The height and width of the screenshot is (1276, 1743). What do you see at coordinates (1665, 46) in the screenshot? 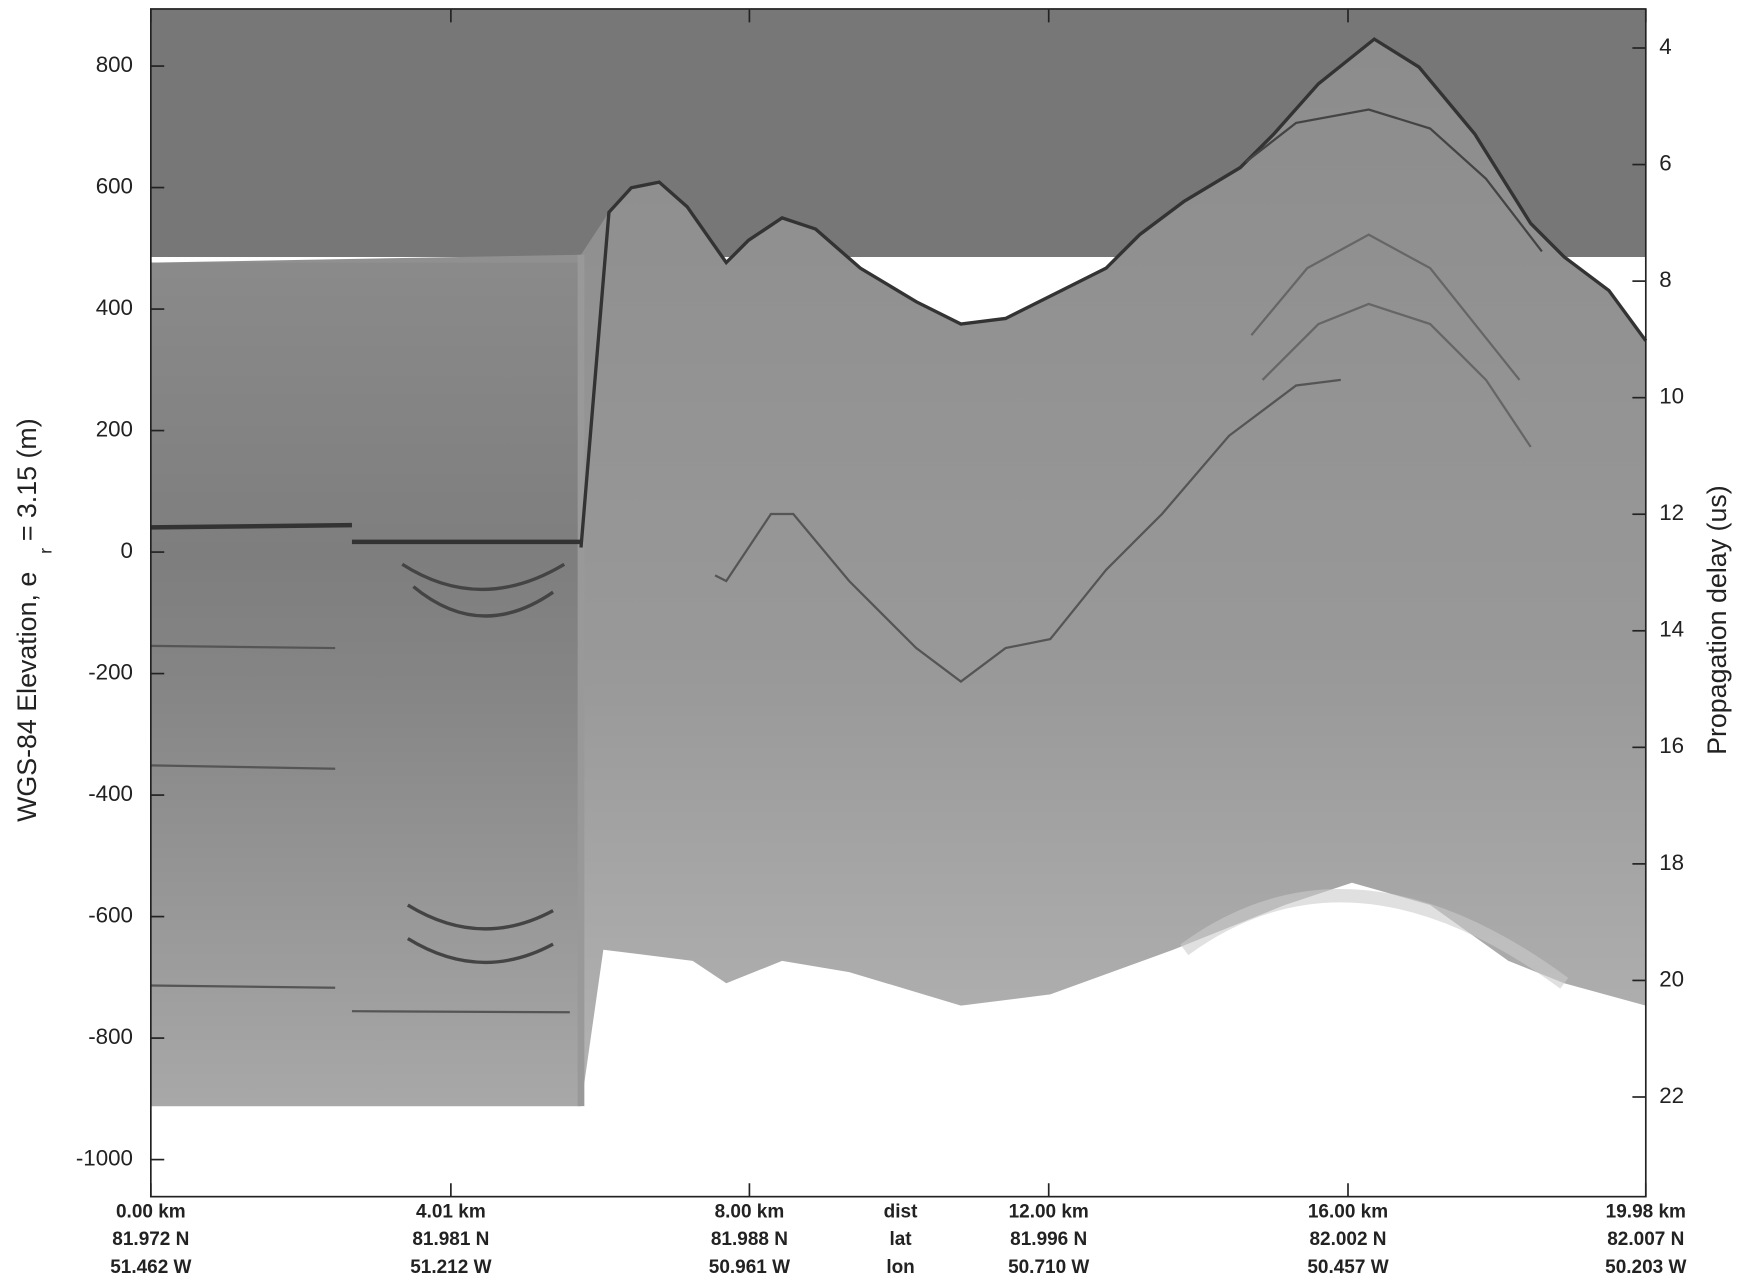
I see `y2-tick-label: 4` at bounding box center [1665, 46].